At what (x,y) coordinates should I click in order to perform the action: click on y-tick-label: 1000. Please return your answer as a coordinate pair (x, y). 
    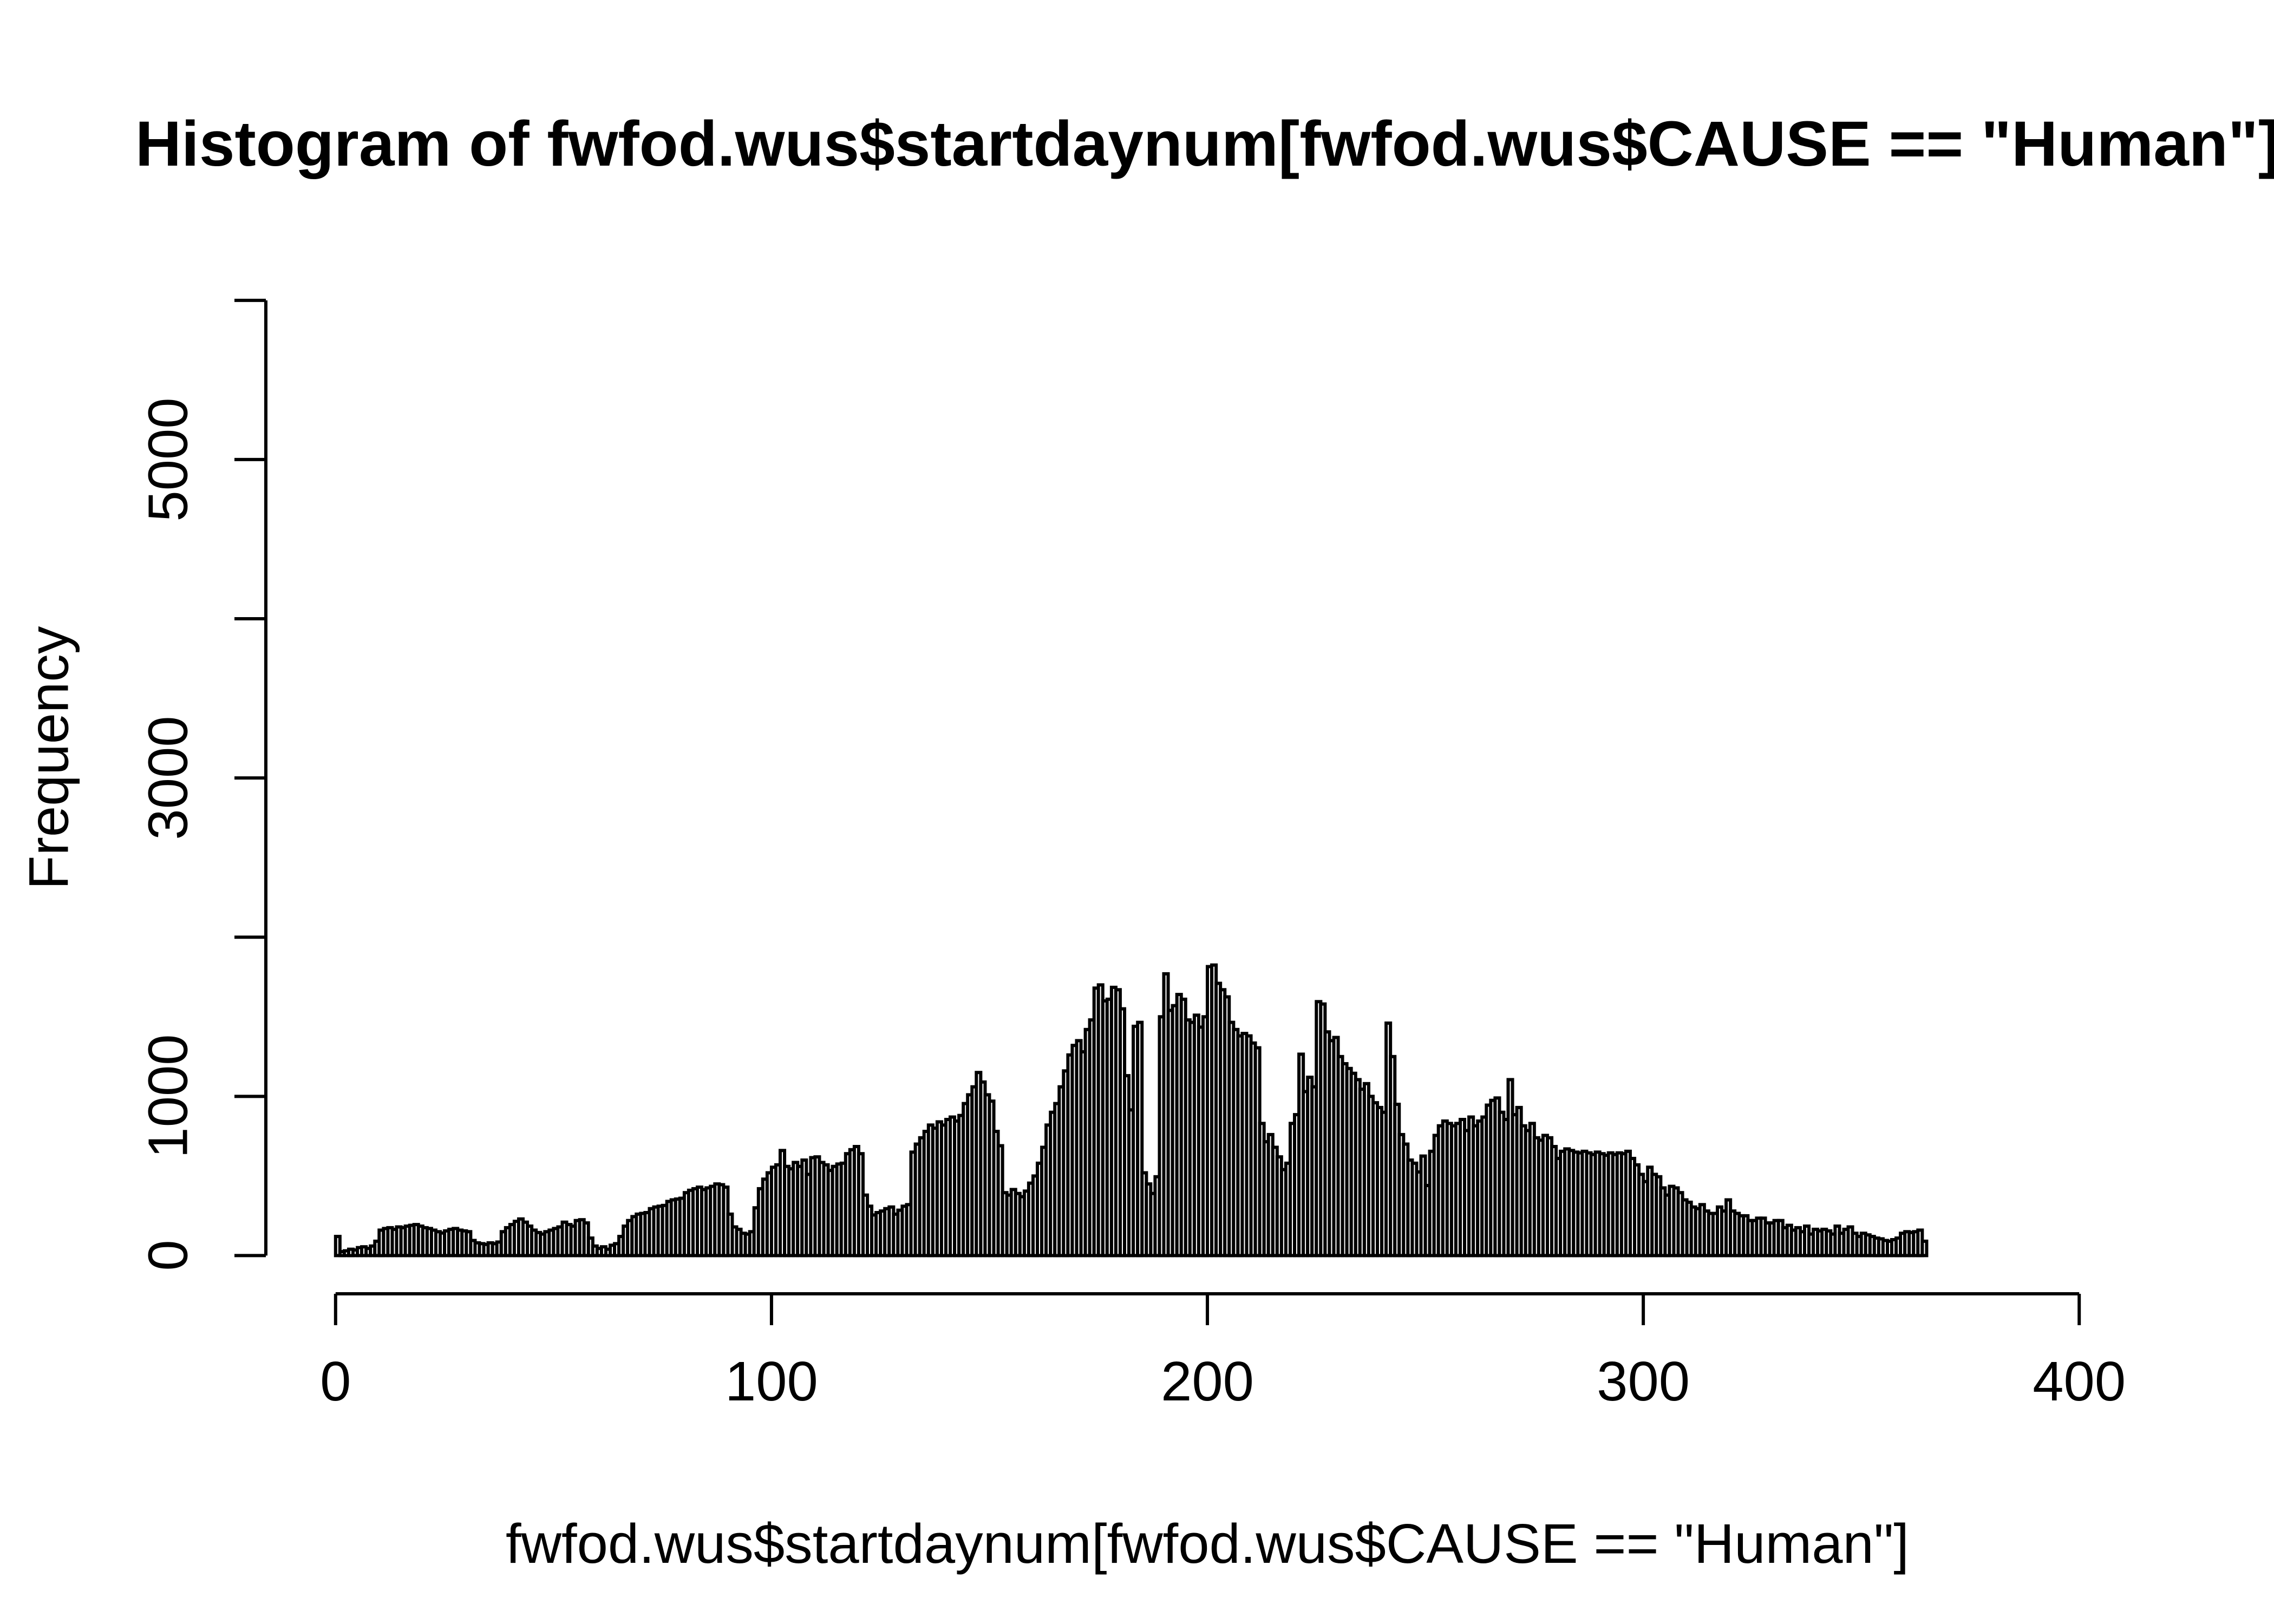
    Looking at the image, I should click on (168, 1096).